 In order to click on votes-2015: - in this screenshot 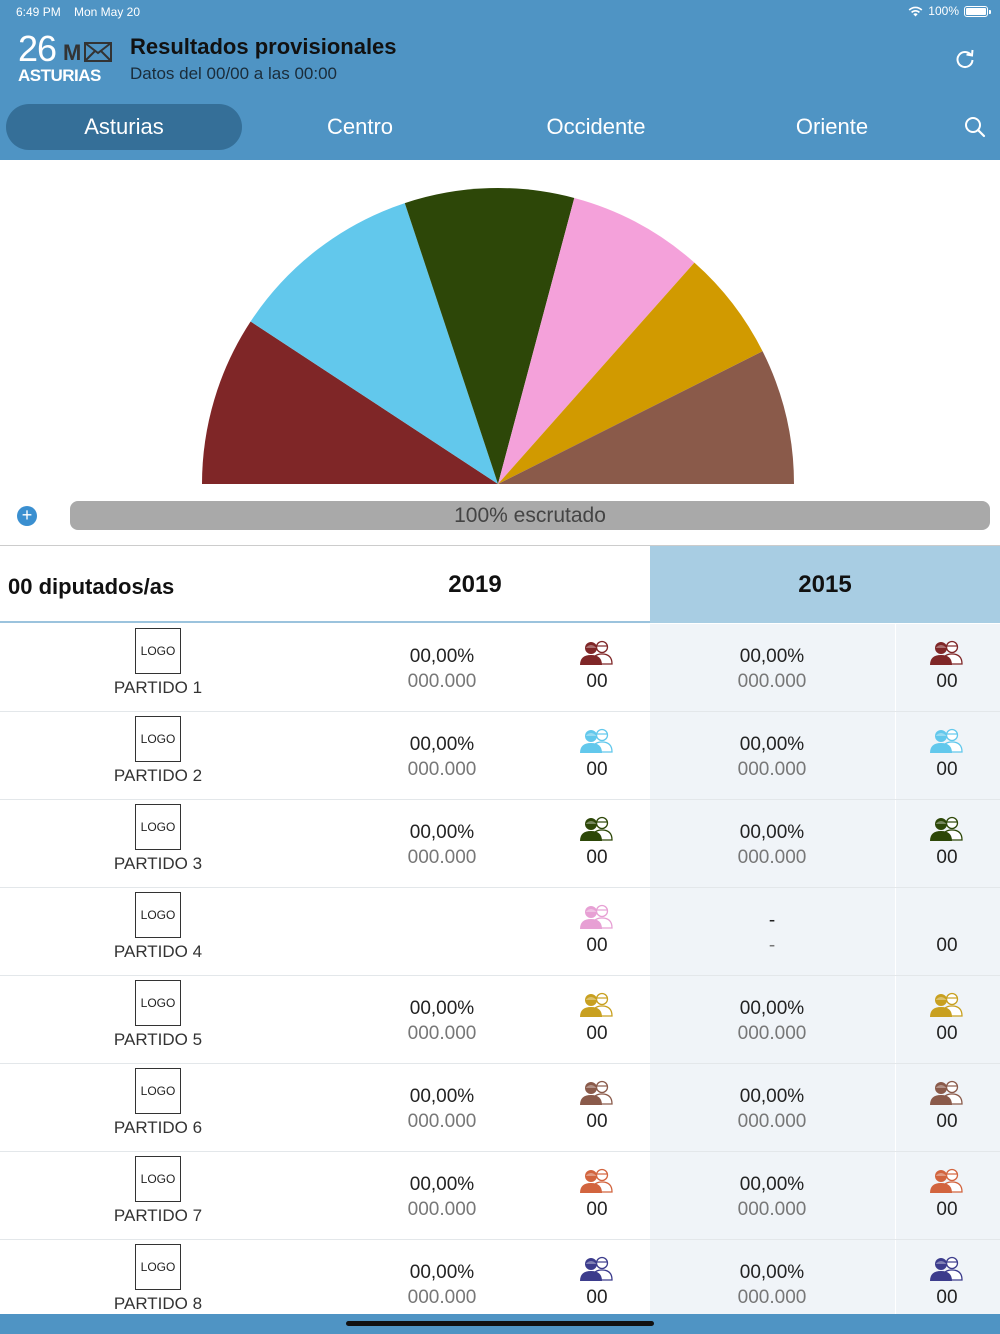, I will do `click(772, 945)`.